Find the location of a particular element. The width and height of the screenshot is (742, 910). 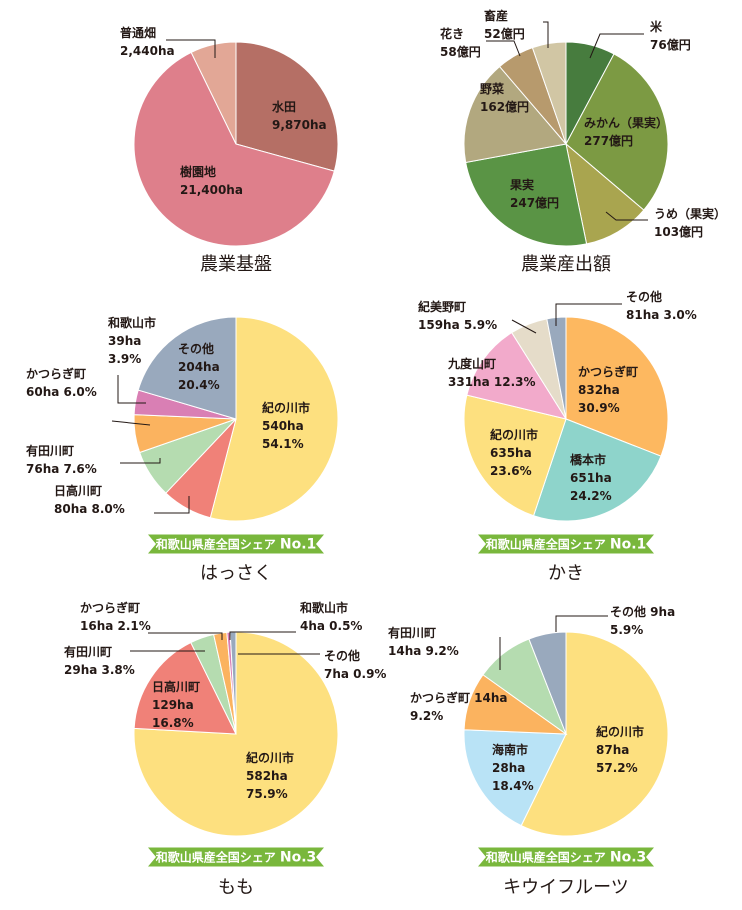

slice-label-line: 18.4% is located at coordinates (513, 786).